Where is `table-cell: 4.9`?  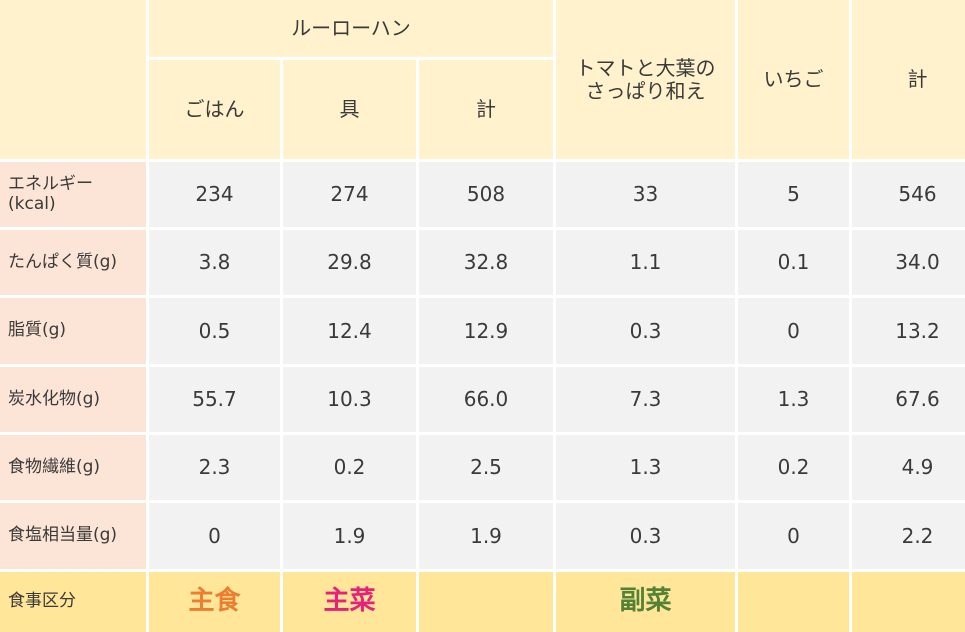 table-cell: 4.9 is located at coordinates (908, 467).